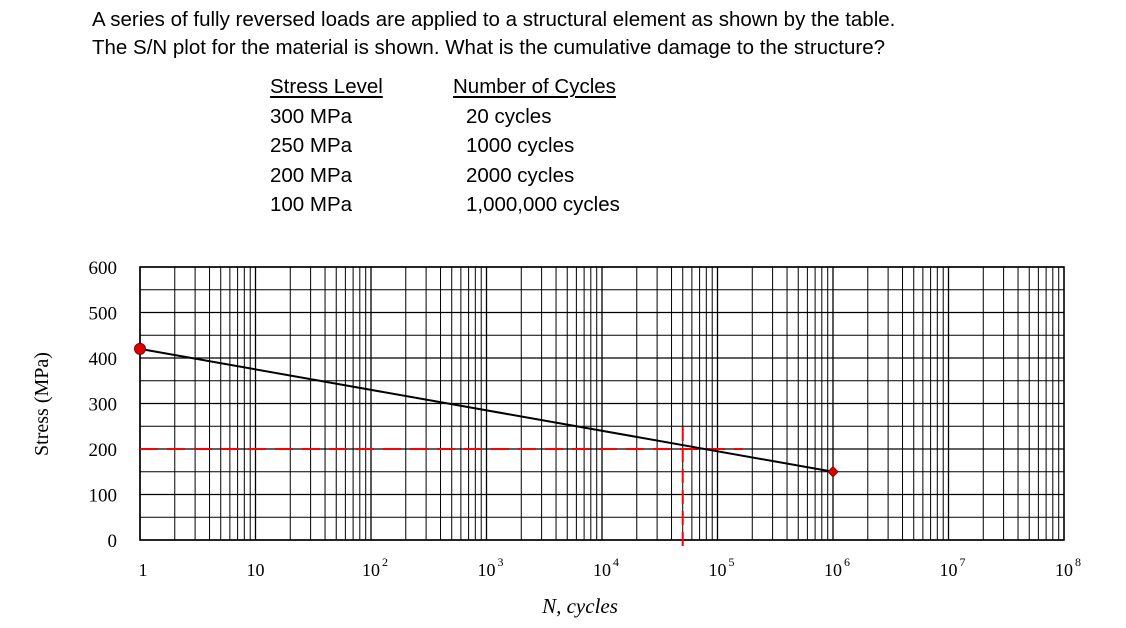 The height and width of the screenshot is (628, 1126). Describe the element at coordinates (103, 314) in the screenshot. I see `y-tick-label: 500` at that location.